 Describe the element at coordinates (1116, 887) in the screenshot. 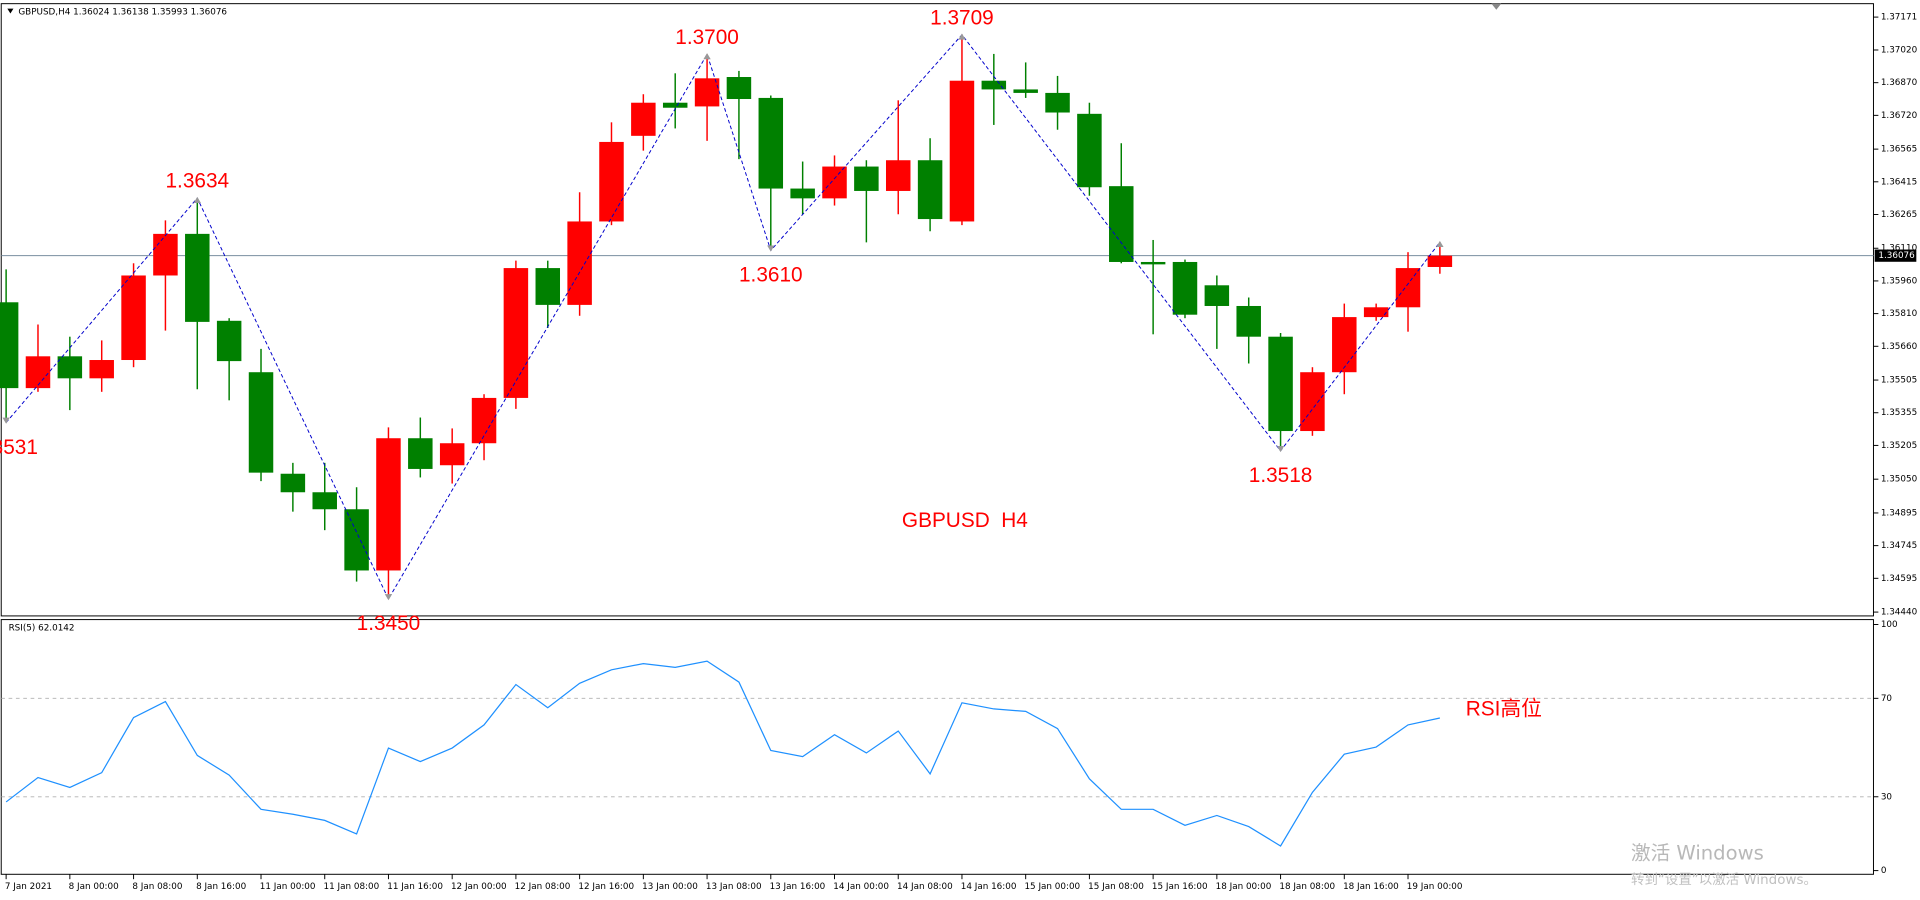

I see `x-tick-label: 15 Jan 08:00` at that location.